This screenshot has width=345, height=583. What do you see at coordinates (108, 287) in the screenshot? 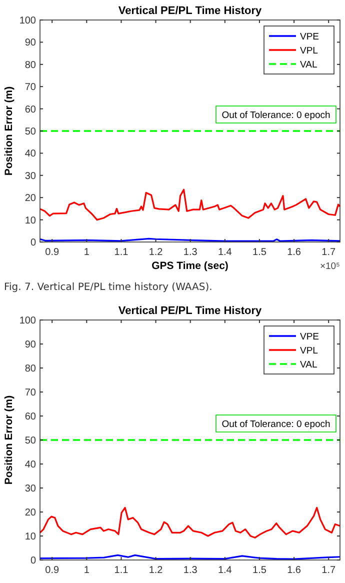
I see `caption: Fig. 7. Vertical PE/PL time history (WAAS).` at bounding box center [108, 287].